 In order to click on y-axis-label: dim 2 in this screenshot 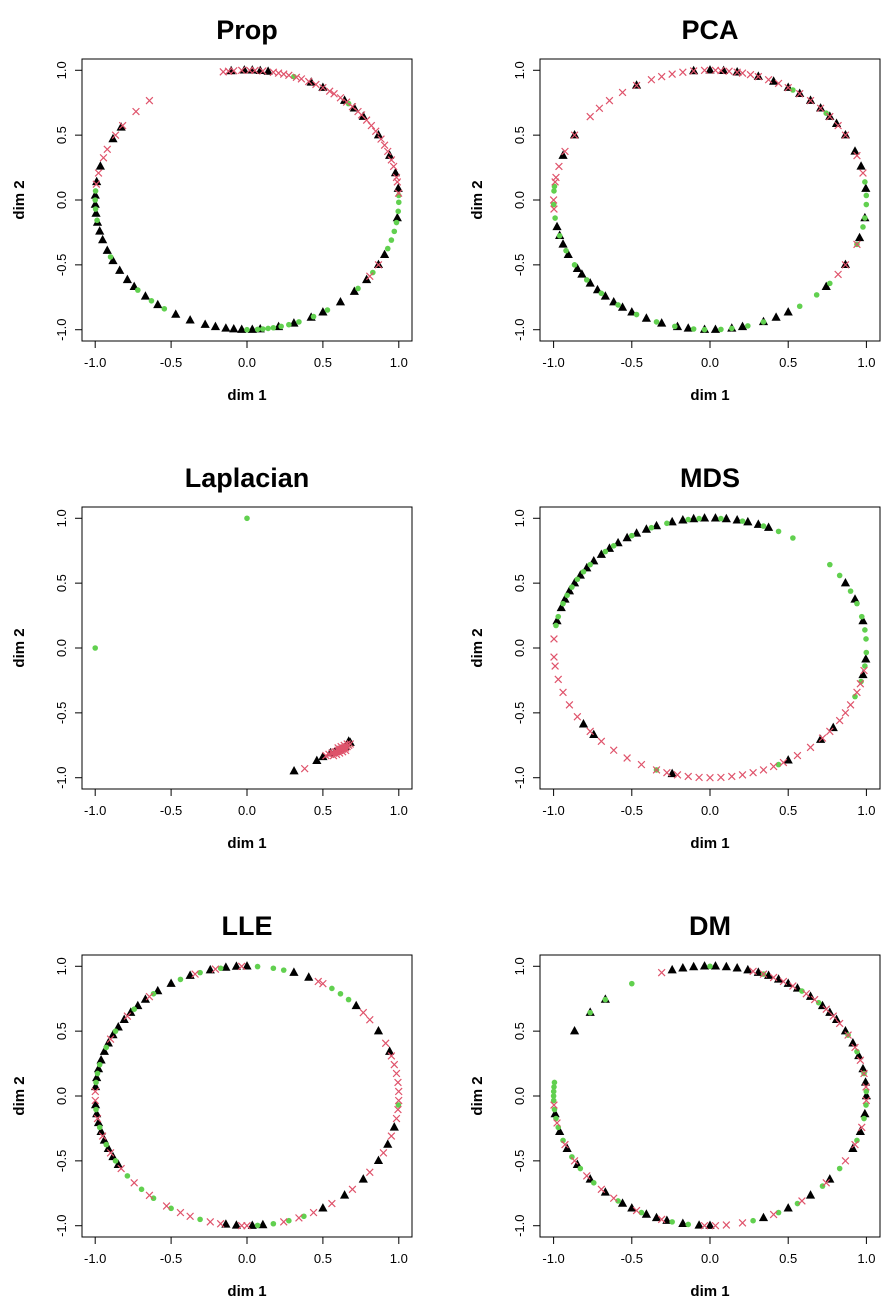, I will do `click(477, 199)`.